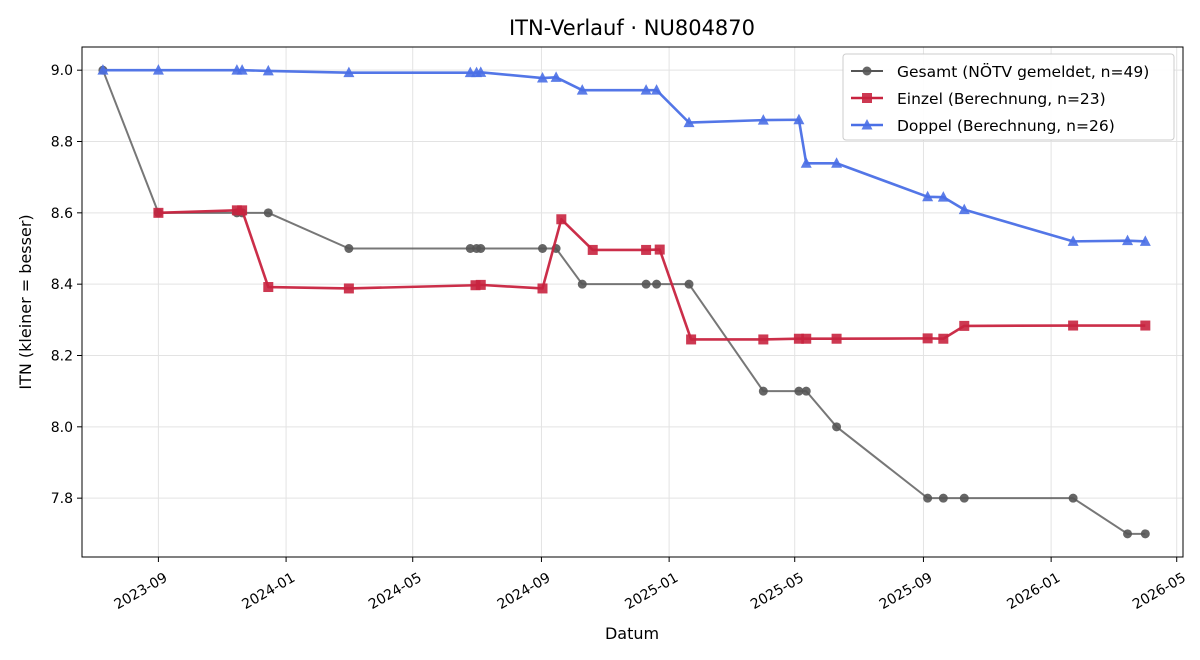 This screenshot has height=660, width=1200. Describe the element at coordinates (62, 285) in the screenshot. I see `y-tick-label: 8.4` at that location.